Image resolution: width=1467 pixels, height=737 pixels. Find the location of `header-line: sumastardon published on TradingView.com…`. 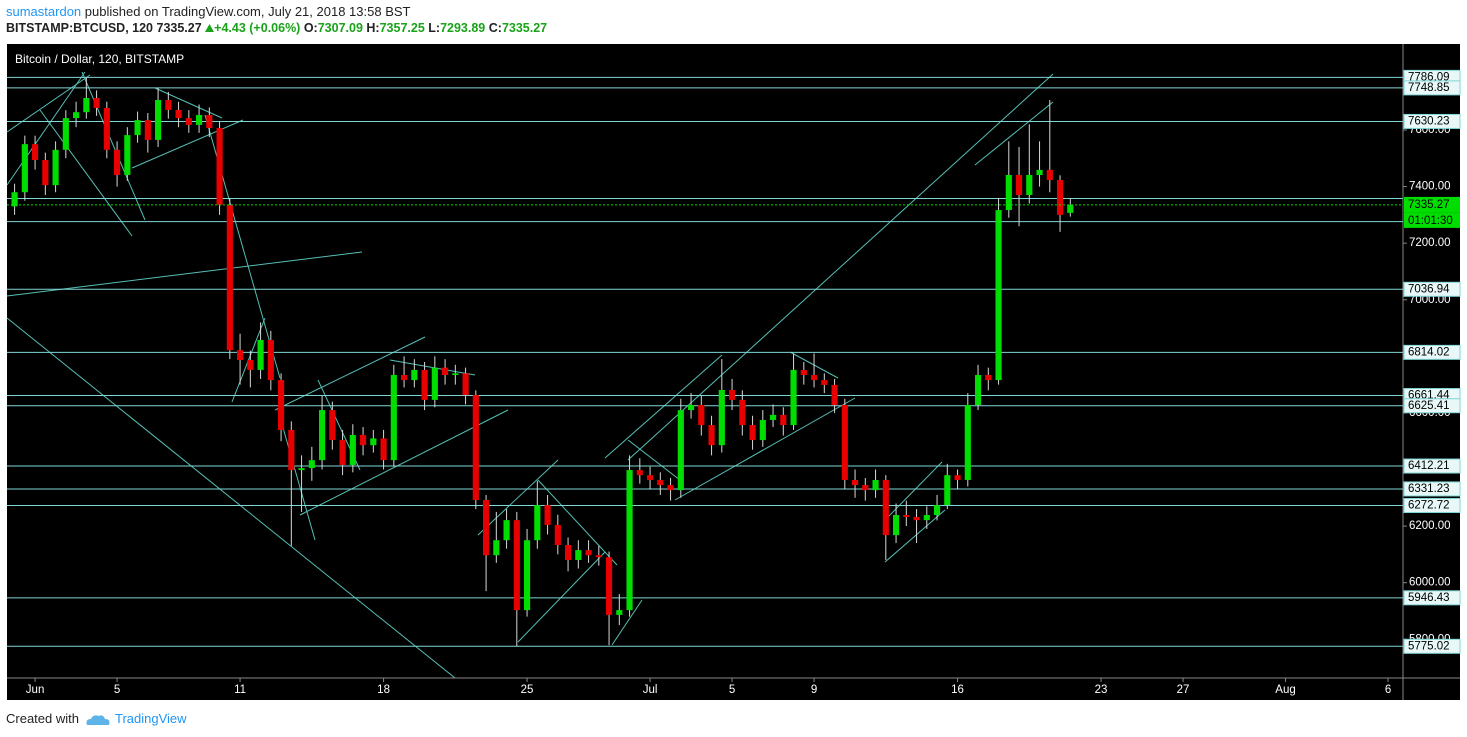

header-line: sumastardon published on TradingView.com… is located at coordinates (208, 11).